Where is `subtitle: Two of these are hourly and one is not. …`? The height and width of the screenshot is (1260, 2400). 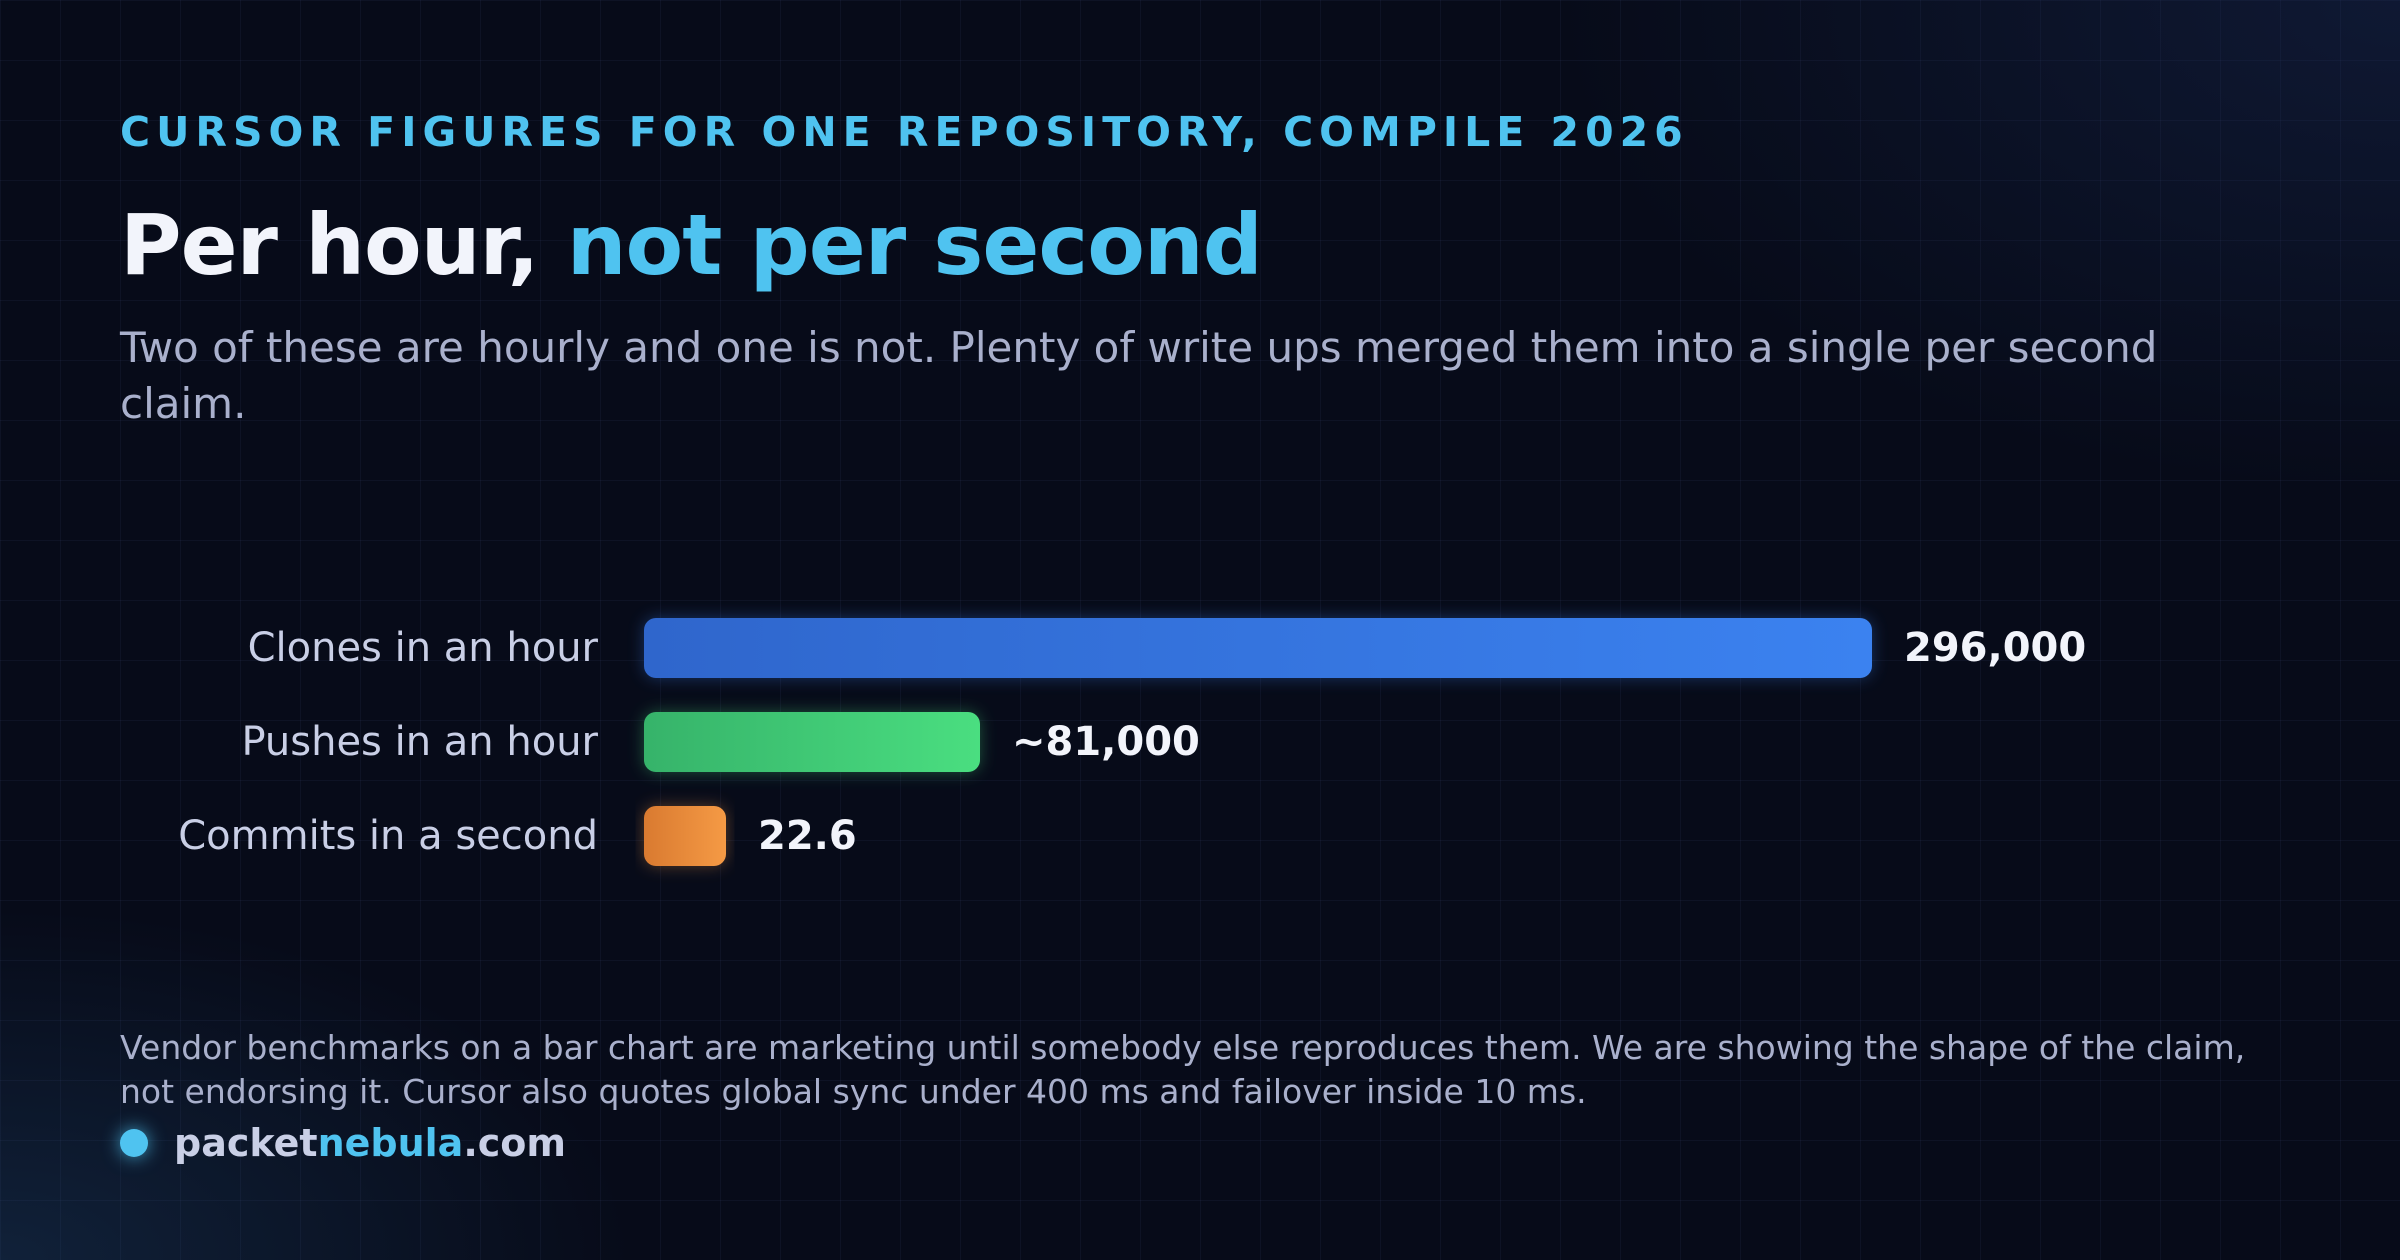 subtitle: Two of these are hourly and one is not. … is located at coordinates (1139, 375).